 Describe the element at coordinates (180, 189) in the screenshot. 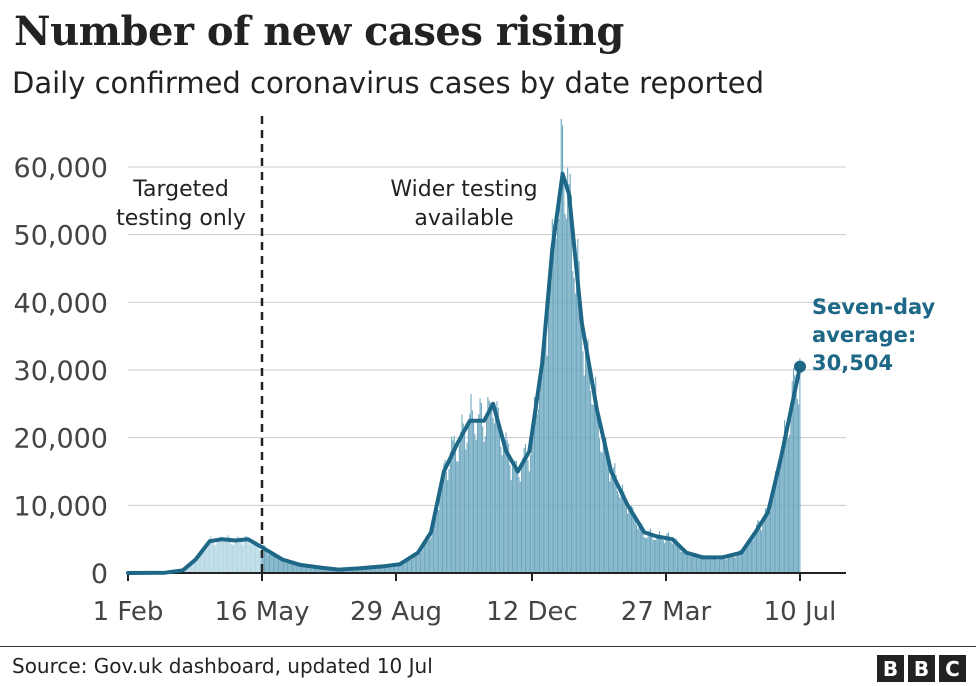

I see `targeted-note: Targeted` at that location.